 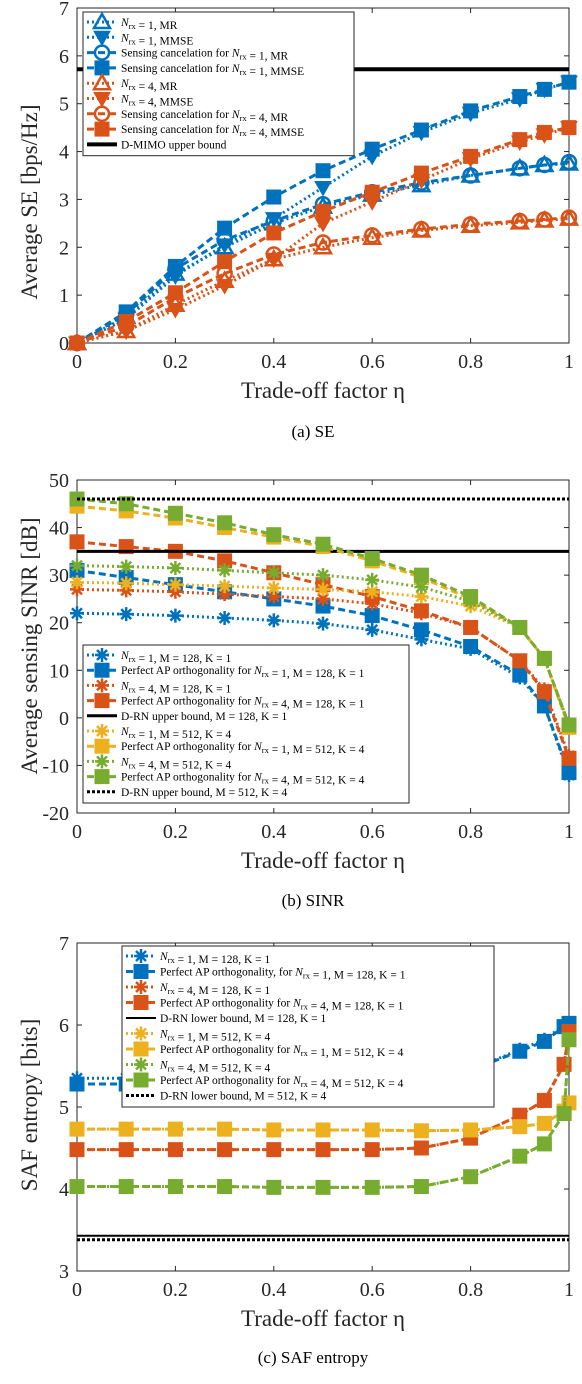 I want to click on x-tick-label: 1, so click(x=569, y=362).